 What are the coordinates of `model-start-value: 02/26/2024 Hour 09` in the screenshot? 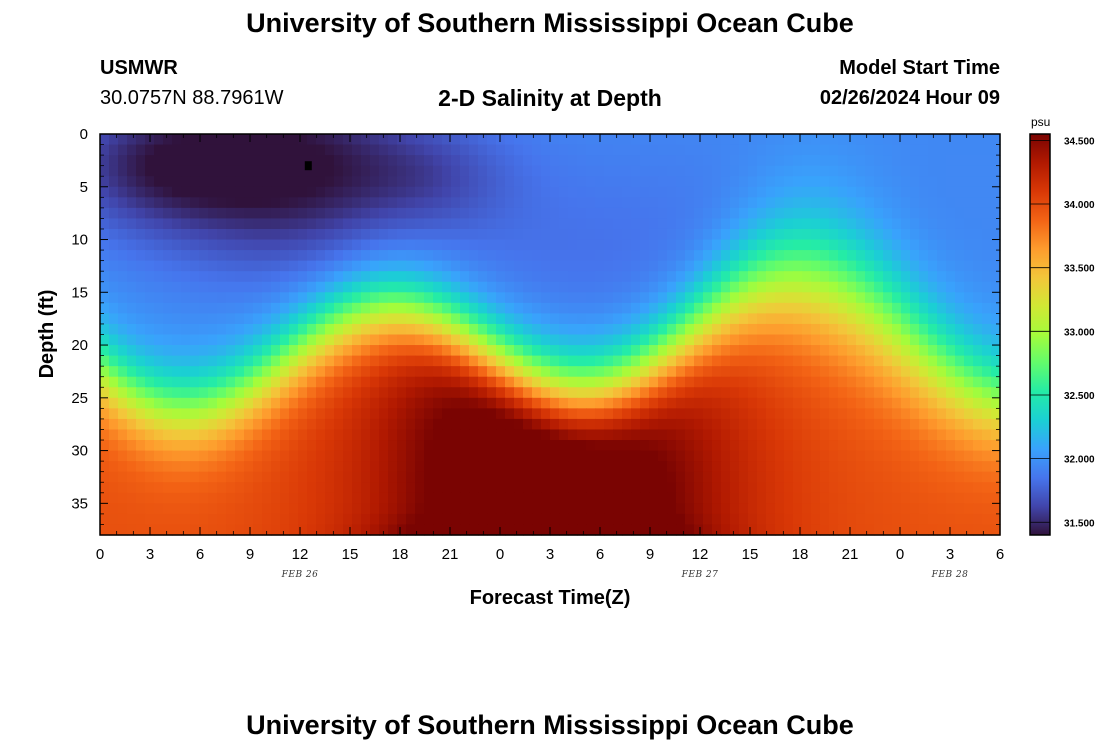 It's located at (909, 98).